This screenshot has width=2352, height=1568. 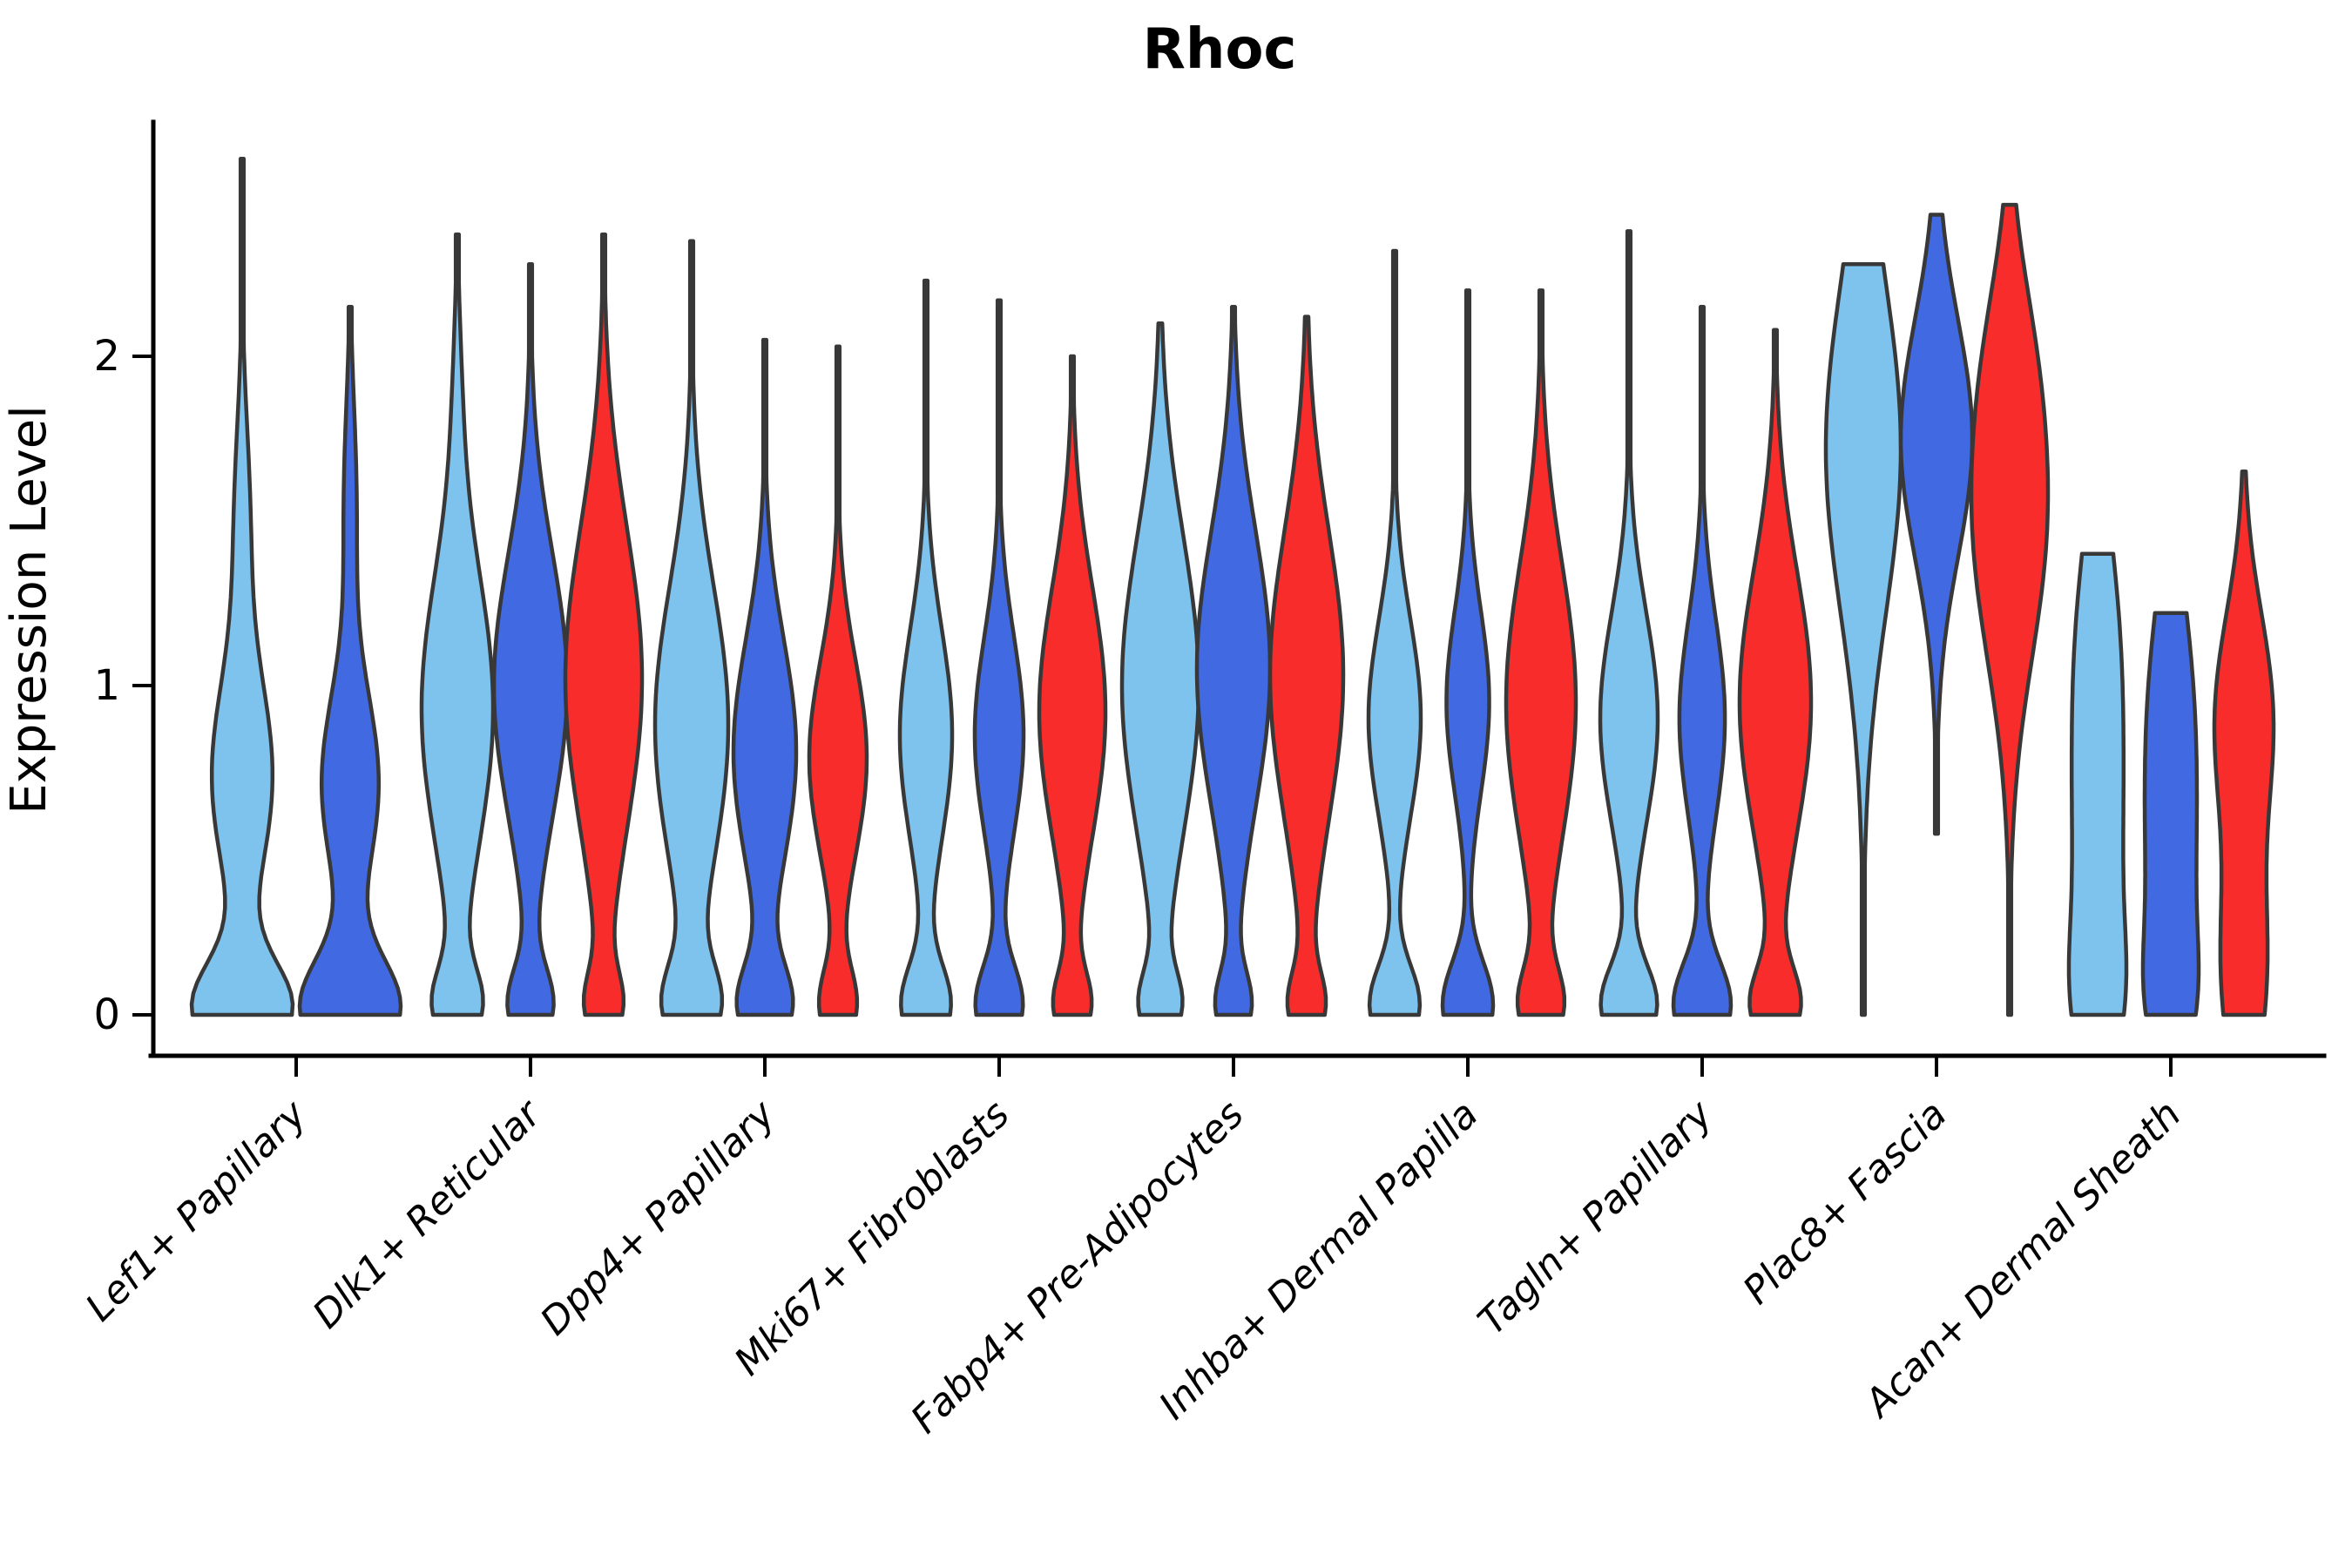 I want to click on violin-dlk1-reticular-skyblue, so click(x=457, y=624).